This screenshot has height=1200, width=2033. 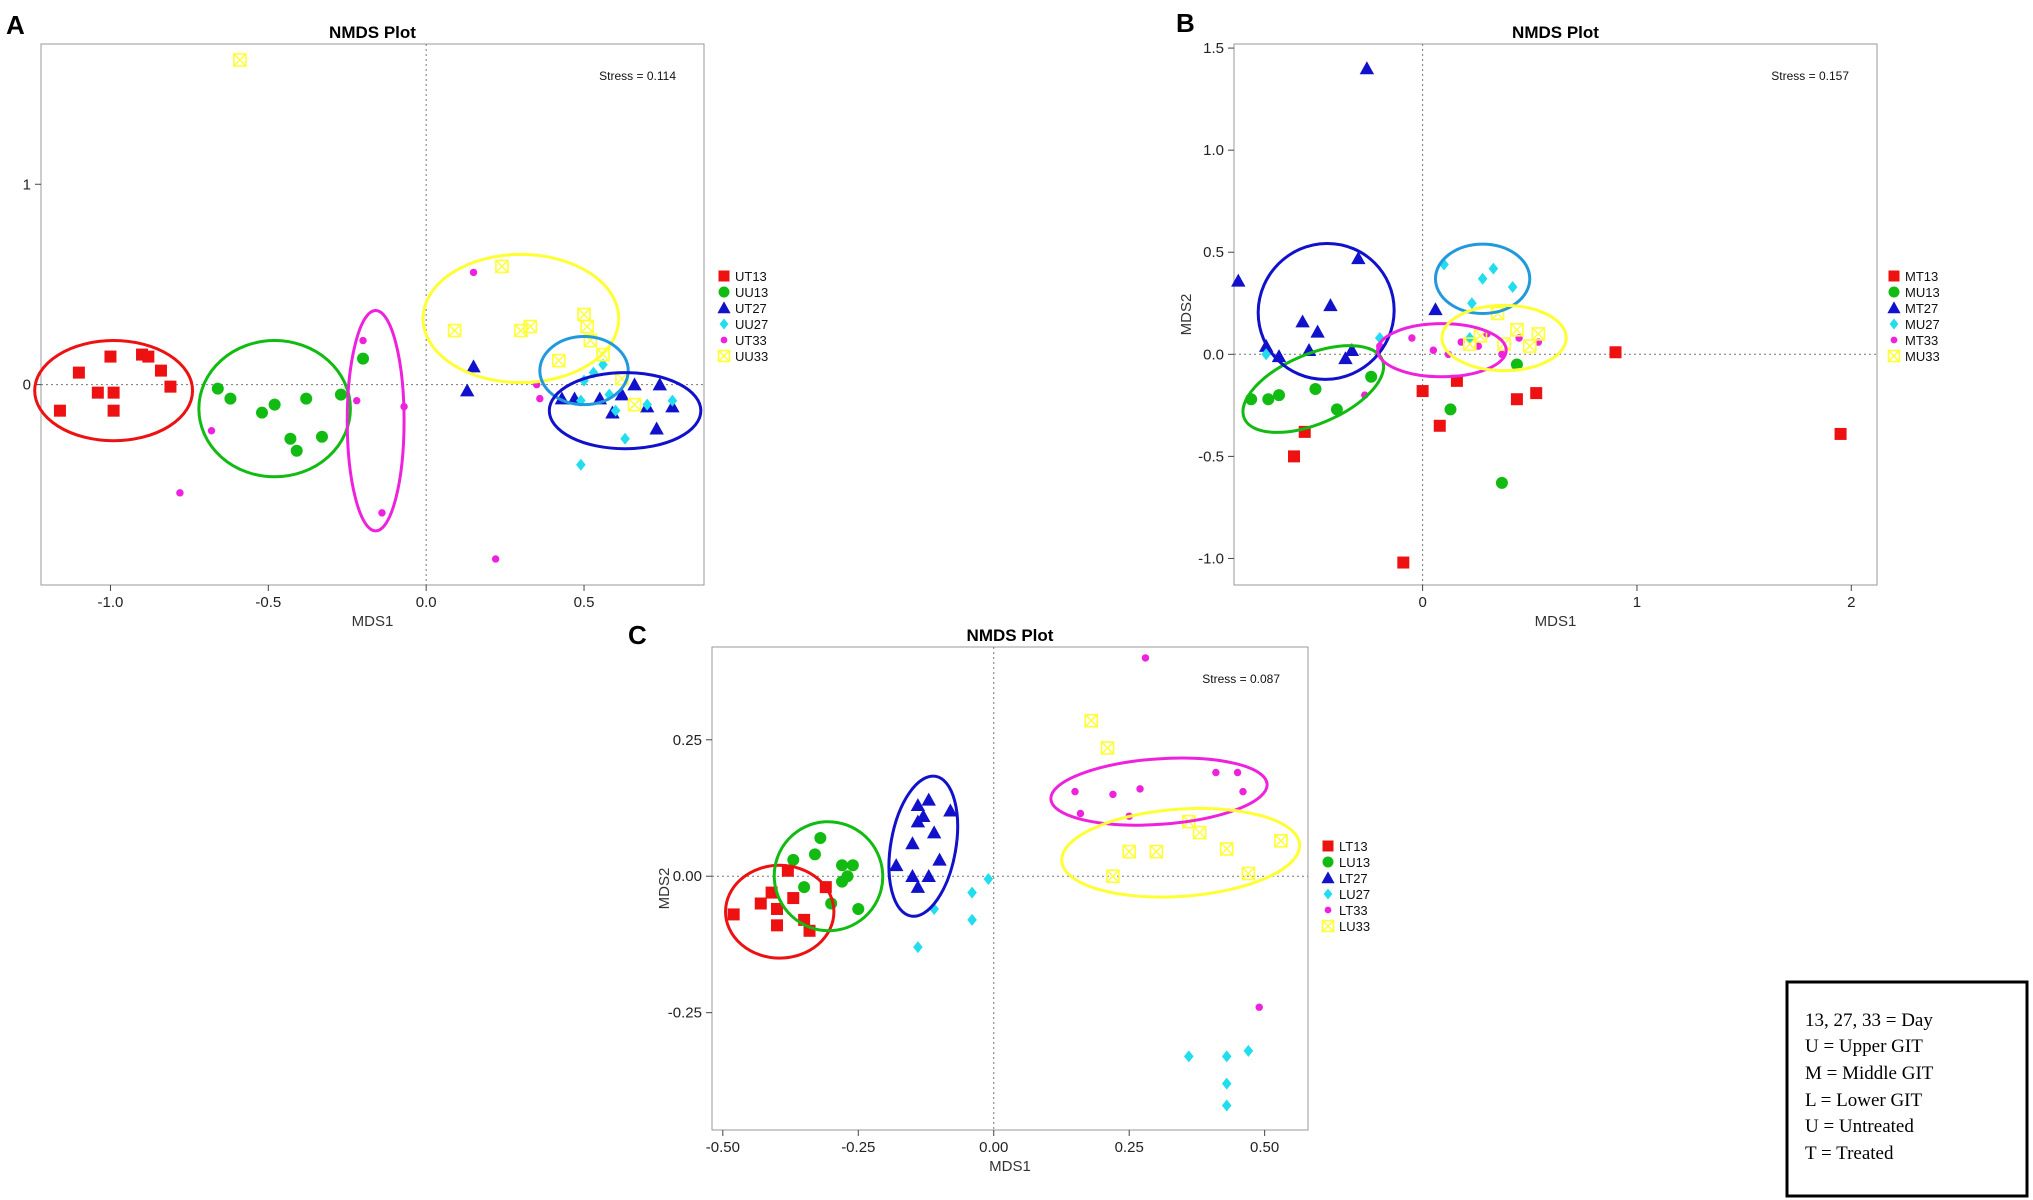 I want to click on legend-marker-c-lt33, so click(x=1328, y=910).